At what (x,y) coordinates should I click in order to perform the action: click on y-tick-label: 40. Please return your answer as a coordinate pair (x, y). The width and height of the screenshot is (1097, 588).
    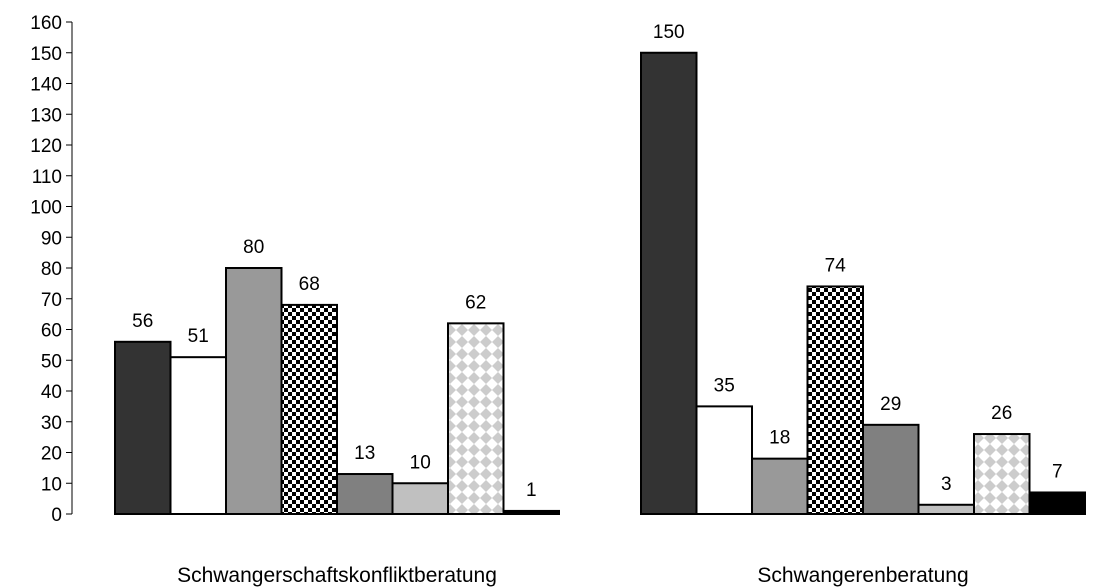
    Looking at the image, I should click on (51, 392).